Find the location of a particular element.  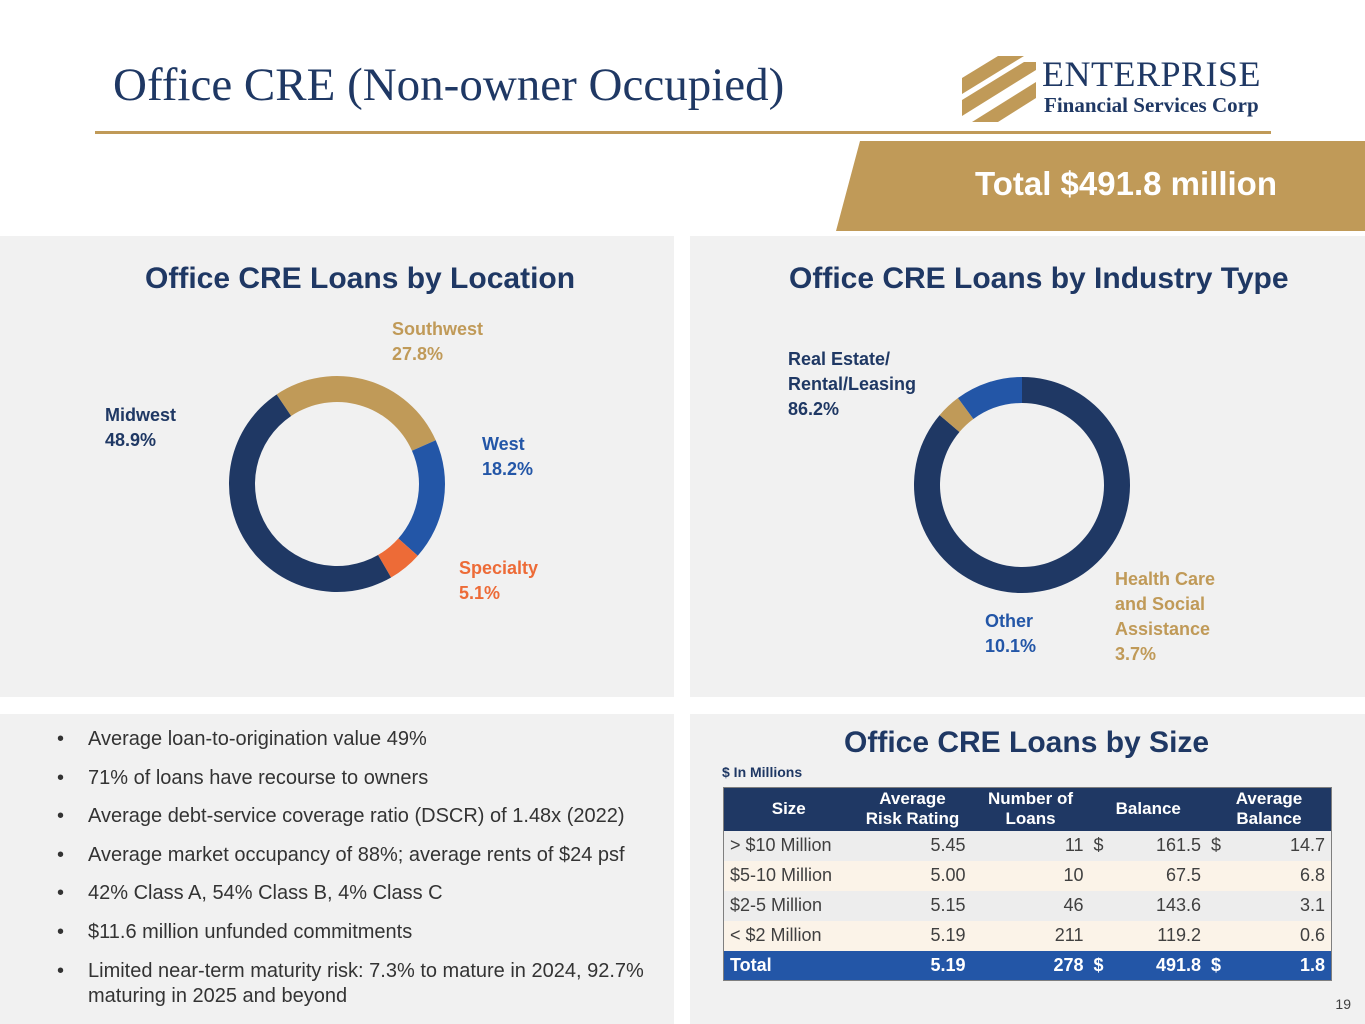

table-row: $2-5 Million 5.15 46 143.6 3.1 is located at coordinates (1027, 905).